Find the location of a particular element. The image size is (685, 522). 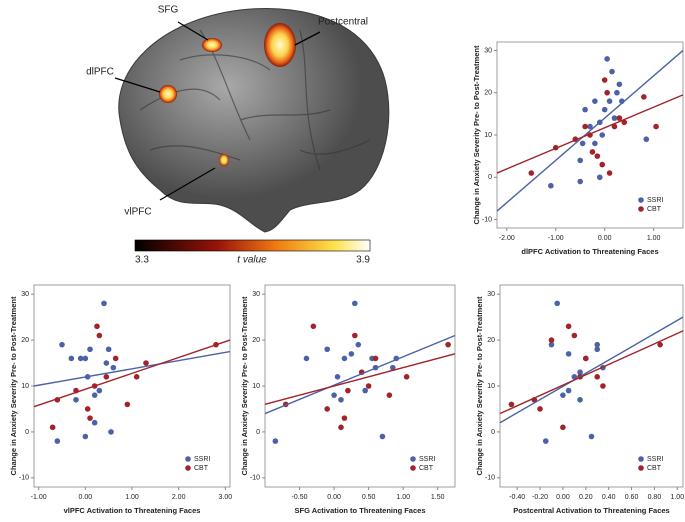

x-tick-label: -0.50 is located at coordinates (300, 497).